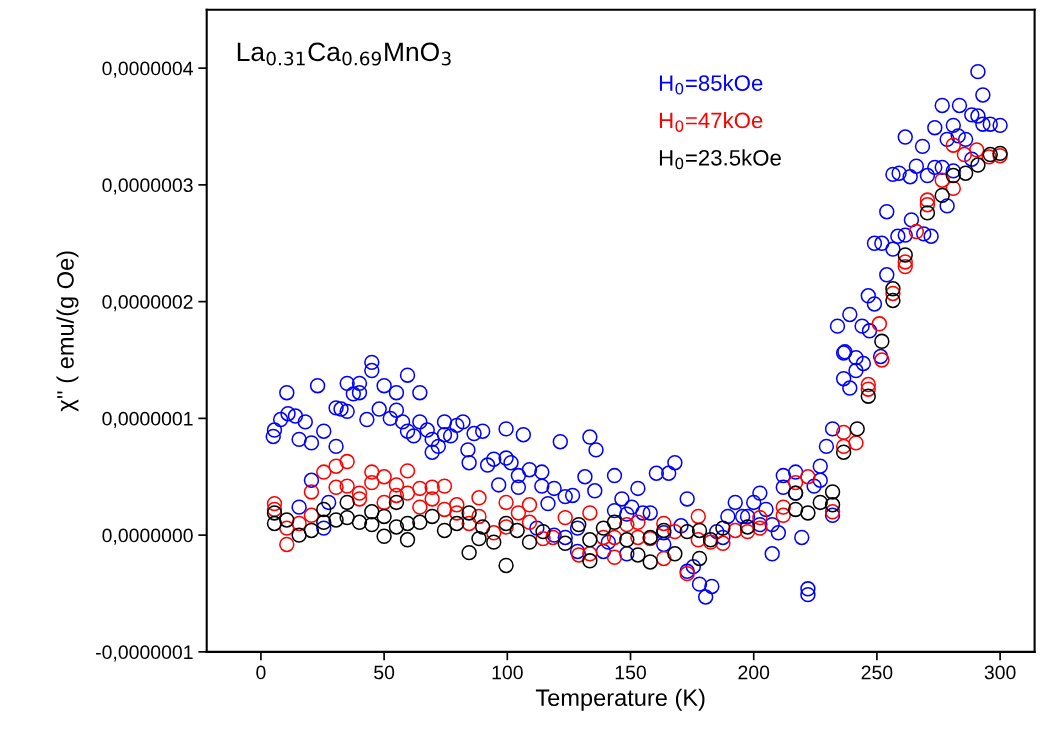 The height and width of the screenshot is (751, 1044). Describe the element at coordinates (344, 54) in the screenshot. I see `annotation: La$_{0.31}$Ca$_{0.69}$MnO$_{3}$` at that location.